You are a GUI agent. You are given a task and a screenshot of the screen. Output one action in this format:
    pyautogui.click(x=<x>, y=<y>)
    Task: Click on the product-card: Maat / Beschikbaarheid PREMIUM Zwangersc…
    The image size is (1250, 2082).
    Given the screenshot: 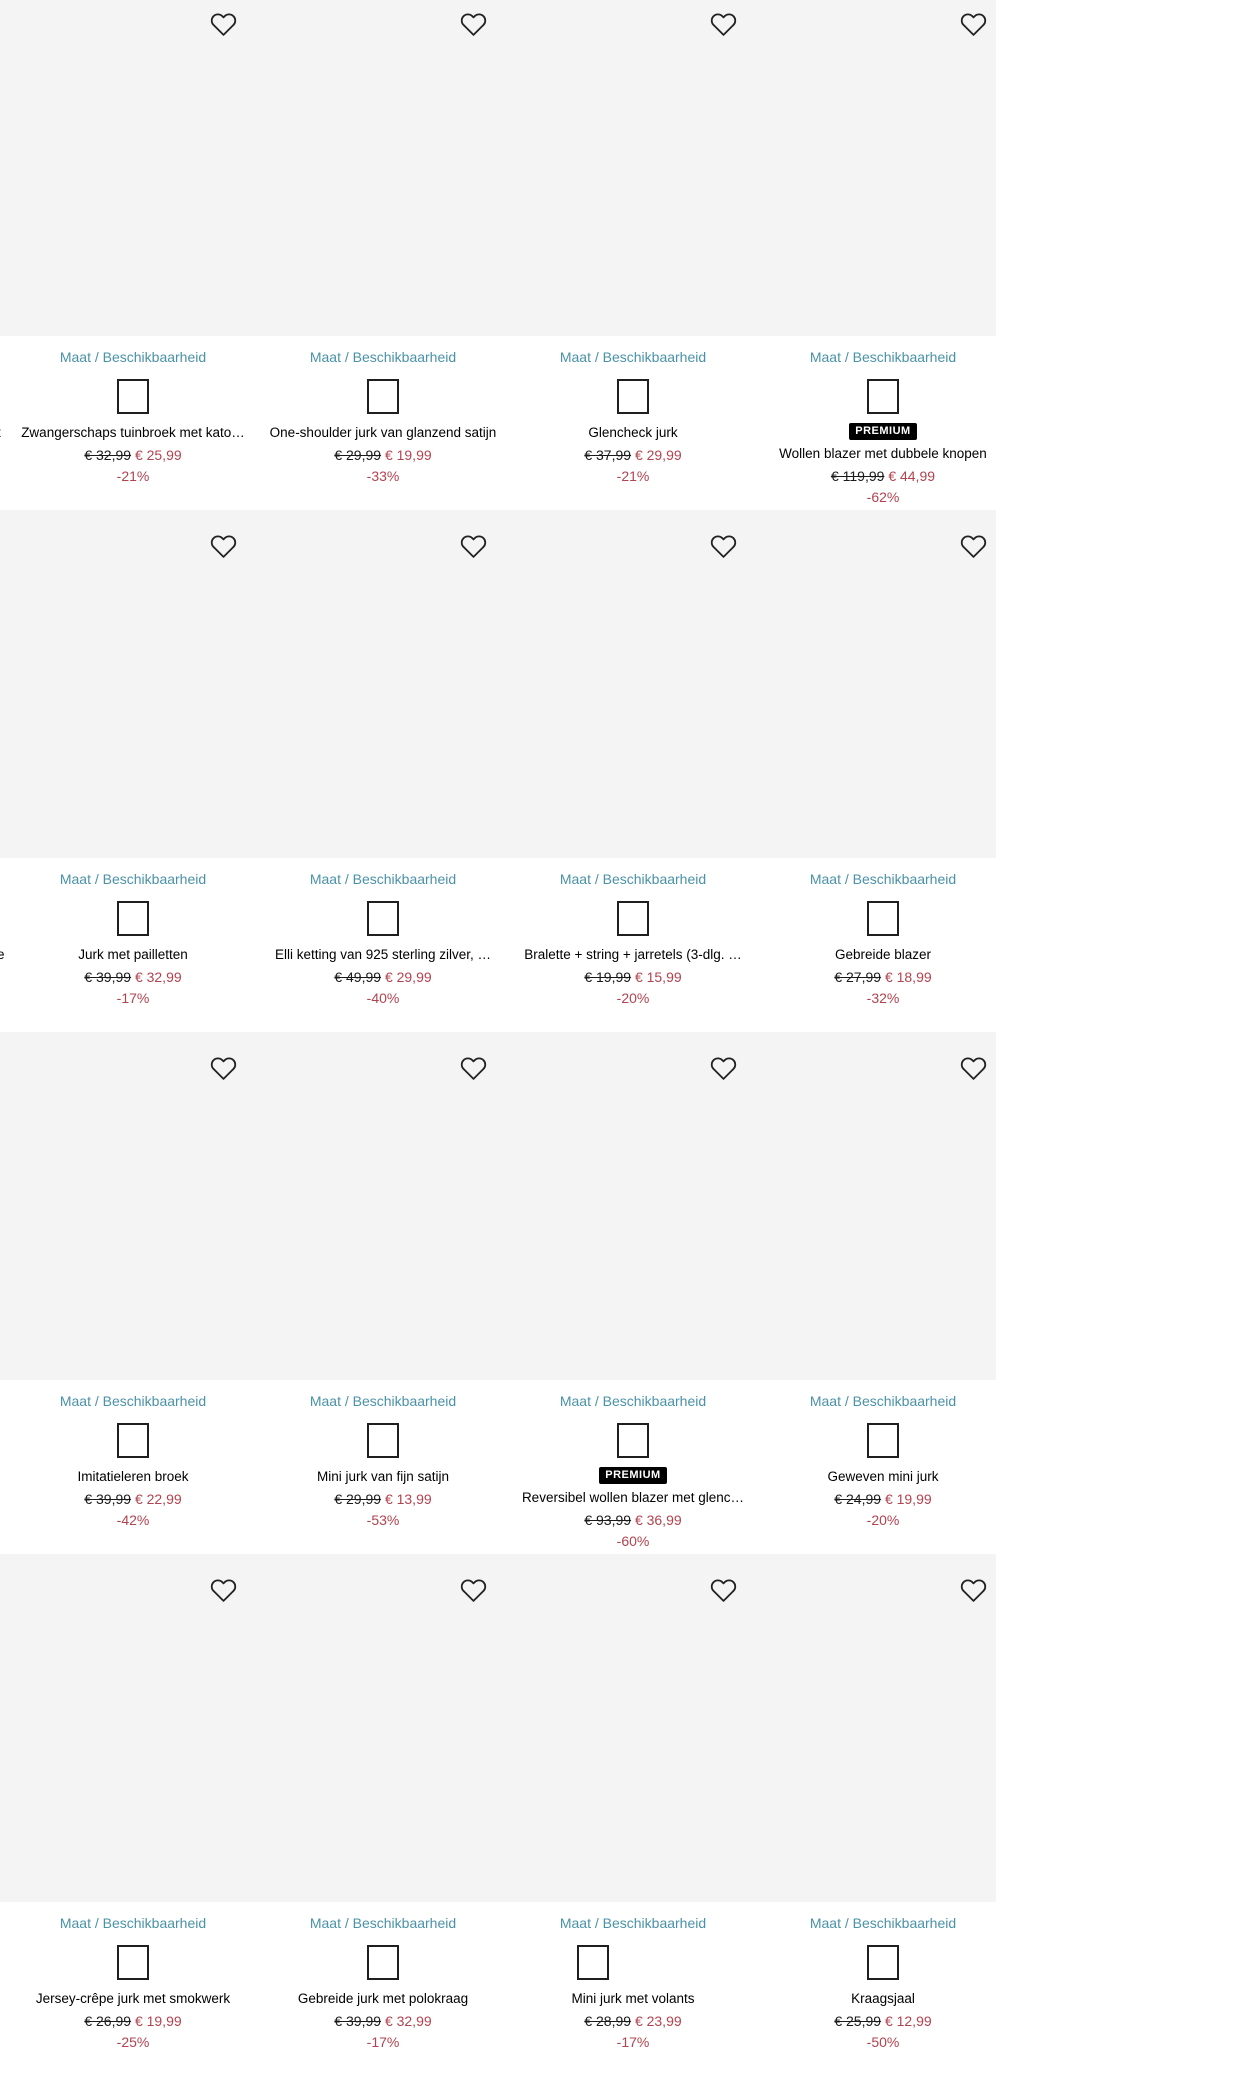 What is the action you would take?
    pyautogui.click(x=133, y=253)
    